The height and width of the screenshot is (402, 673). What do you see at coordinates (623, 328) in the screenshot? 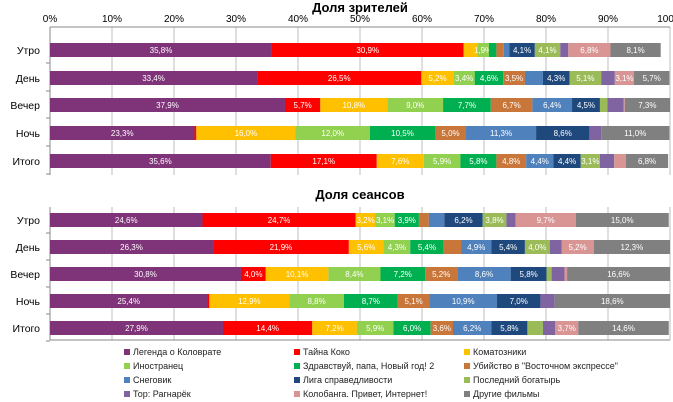
I see `data-label: 14,6%` at bounding box center [623, 328].